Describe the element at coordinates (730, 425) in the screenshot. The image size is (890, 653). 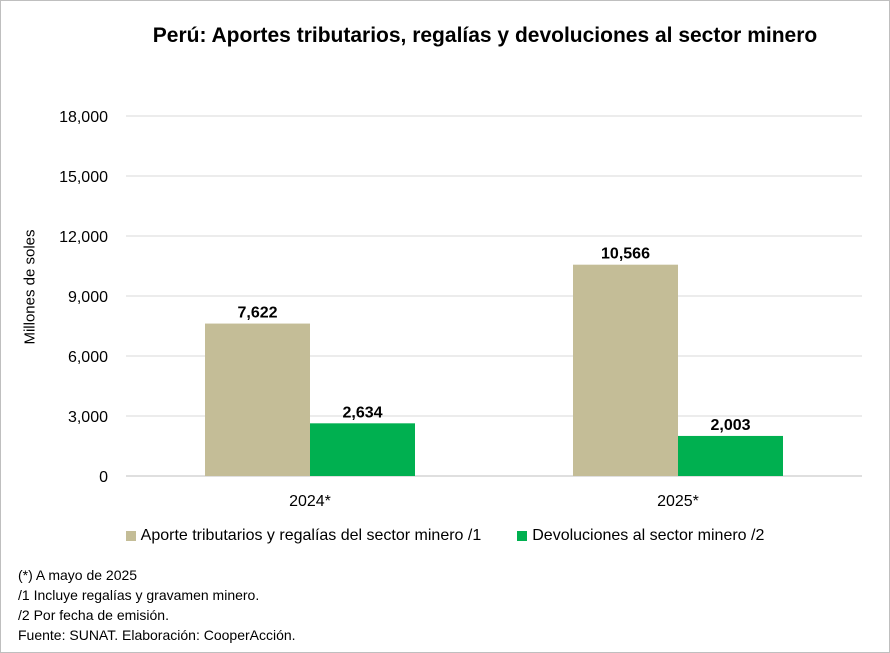
I see `bar-data-label: 2,003` at that location.